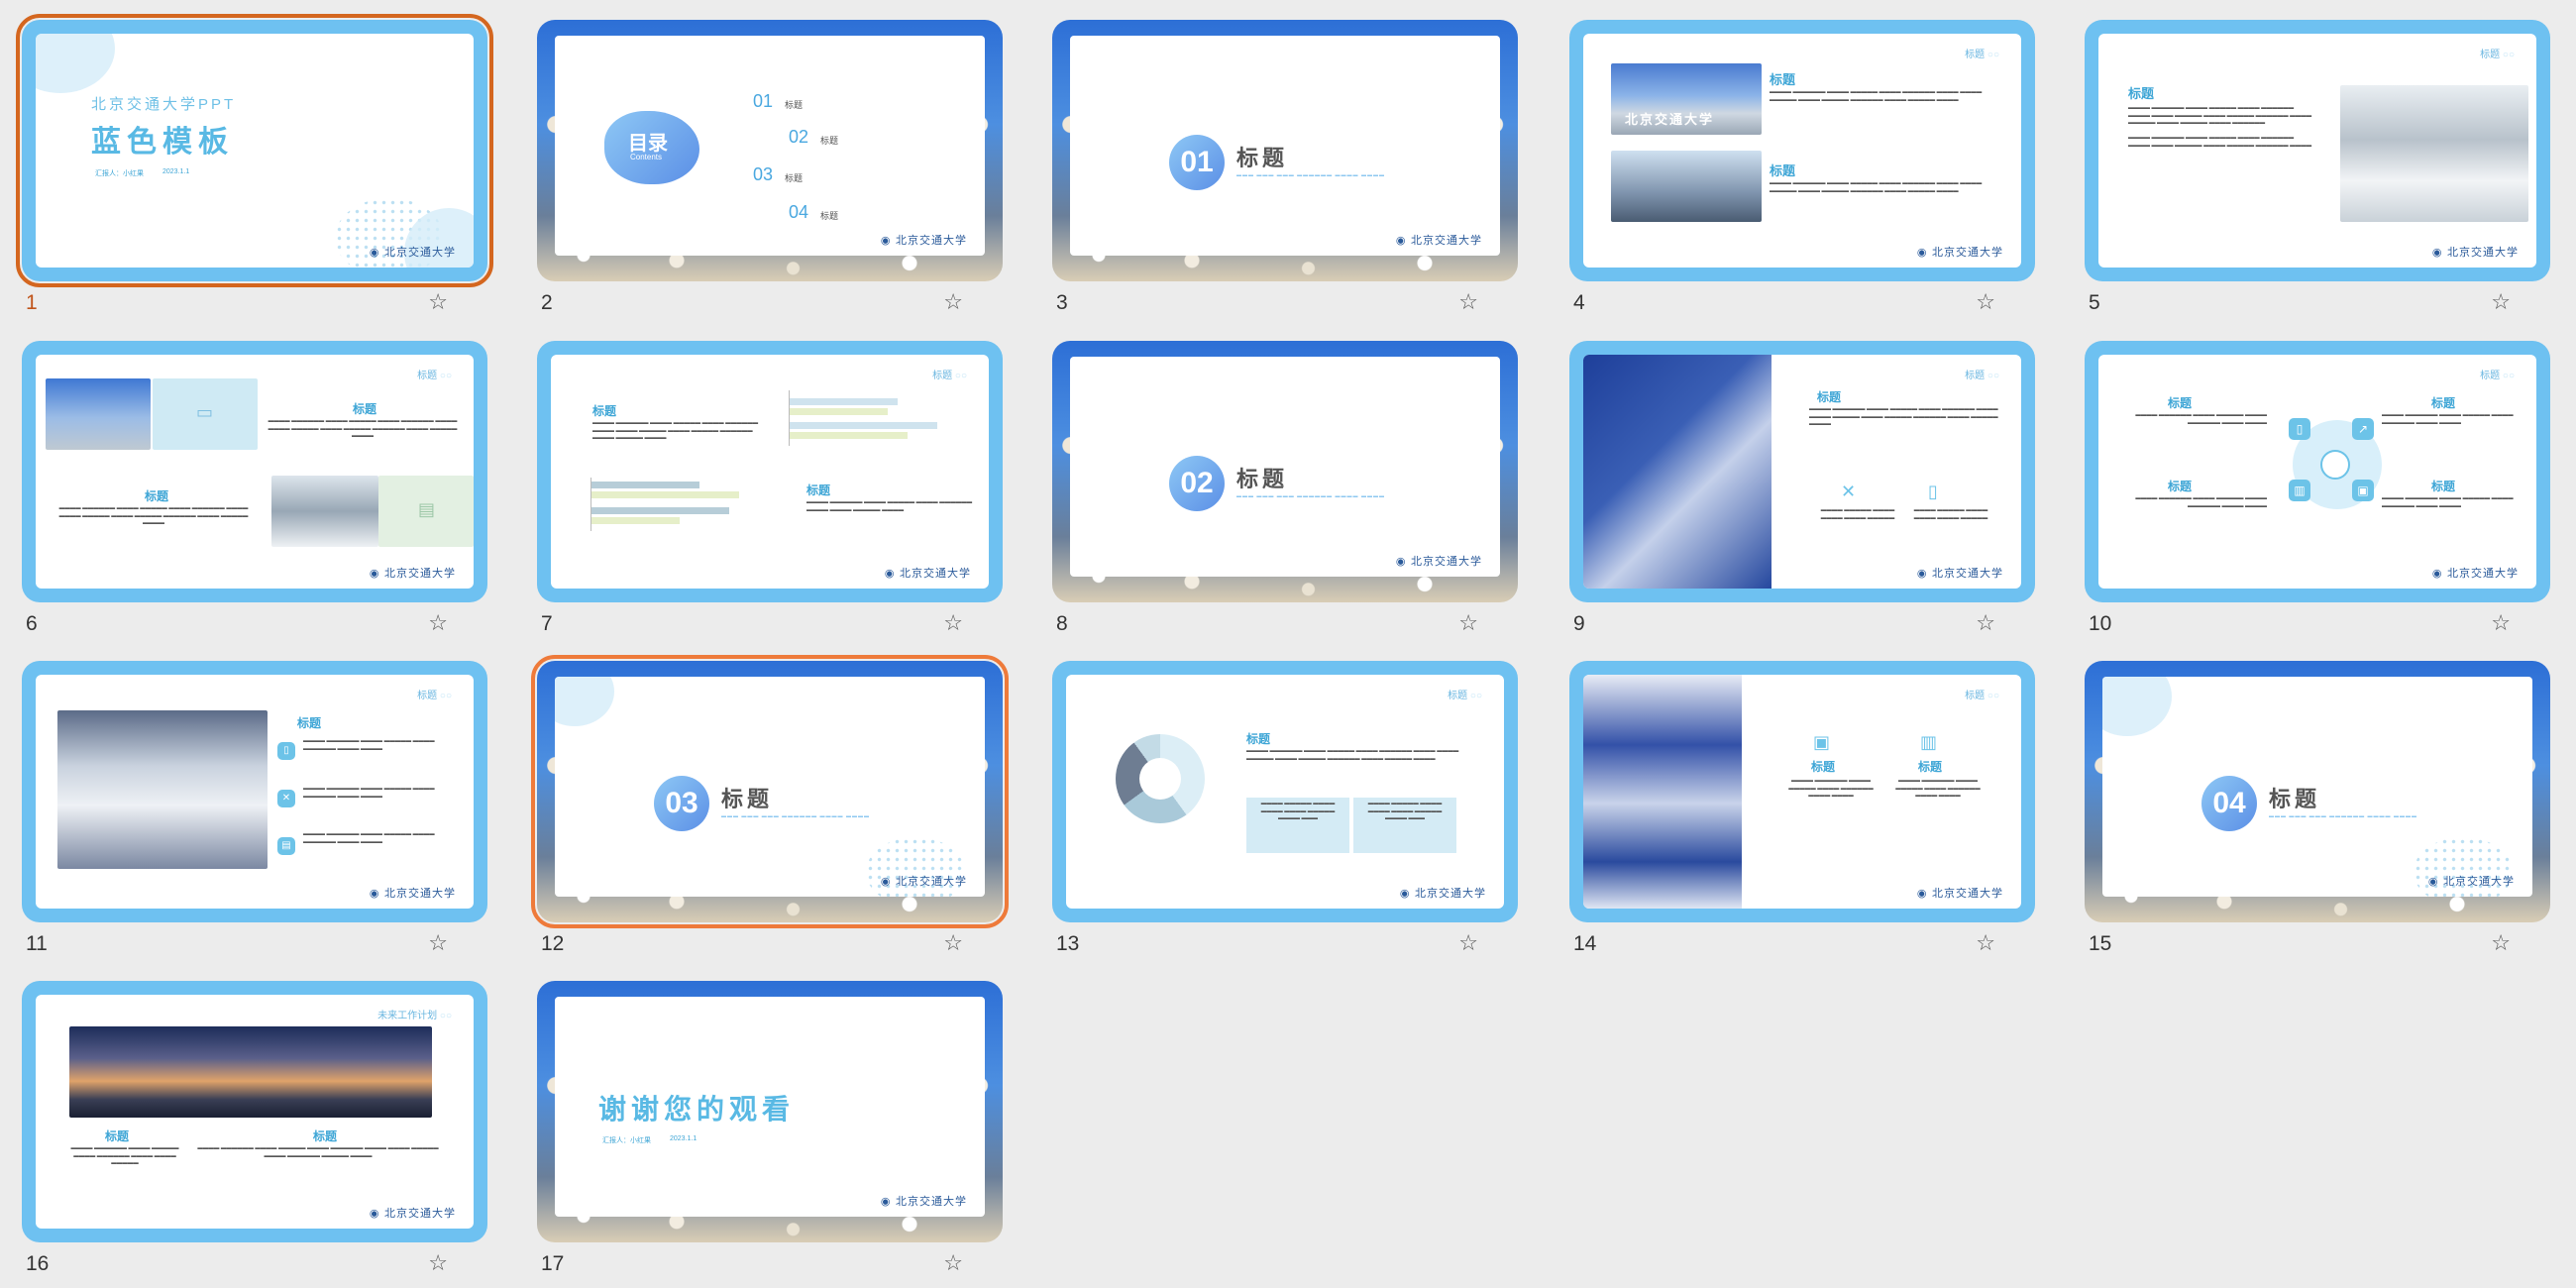 This screenshot has width=2576, height=1288. Describe the element at coordinates (2476, 252) in the screenshot. I see `slide5-logo: 北京交通大学` at that location.